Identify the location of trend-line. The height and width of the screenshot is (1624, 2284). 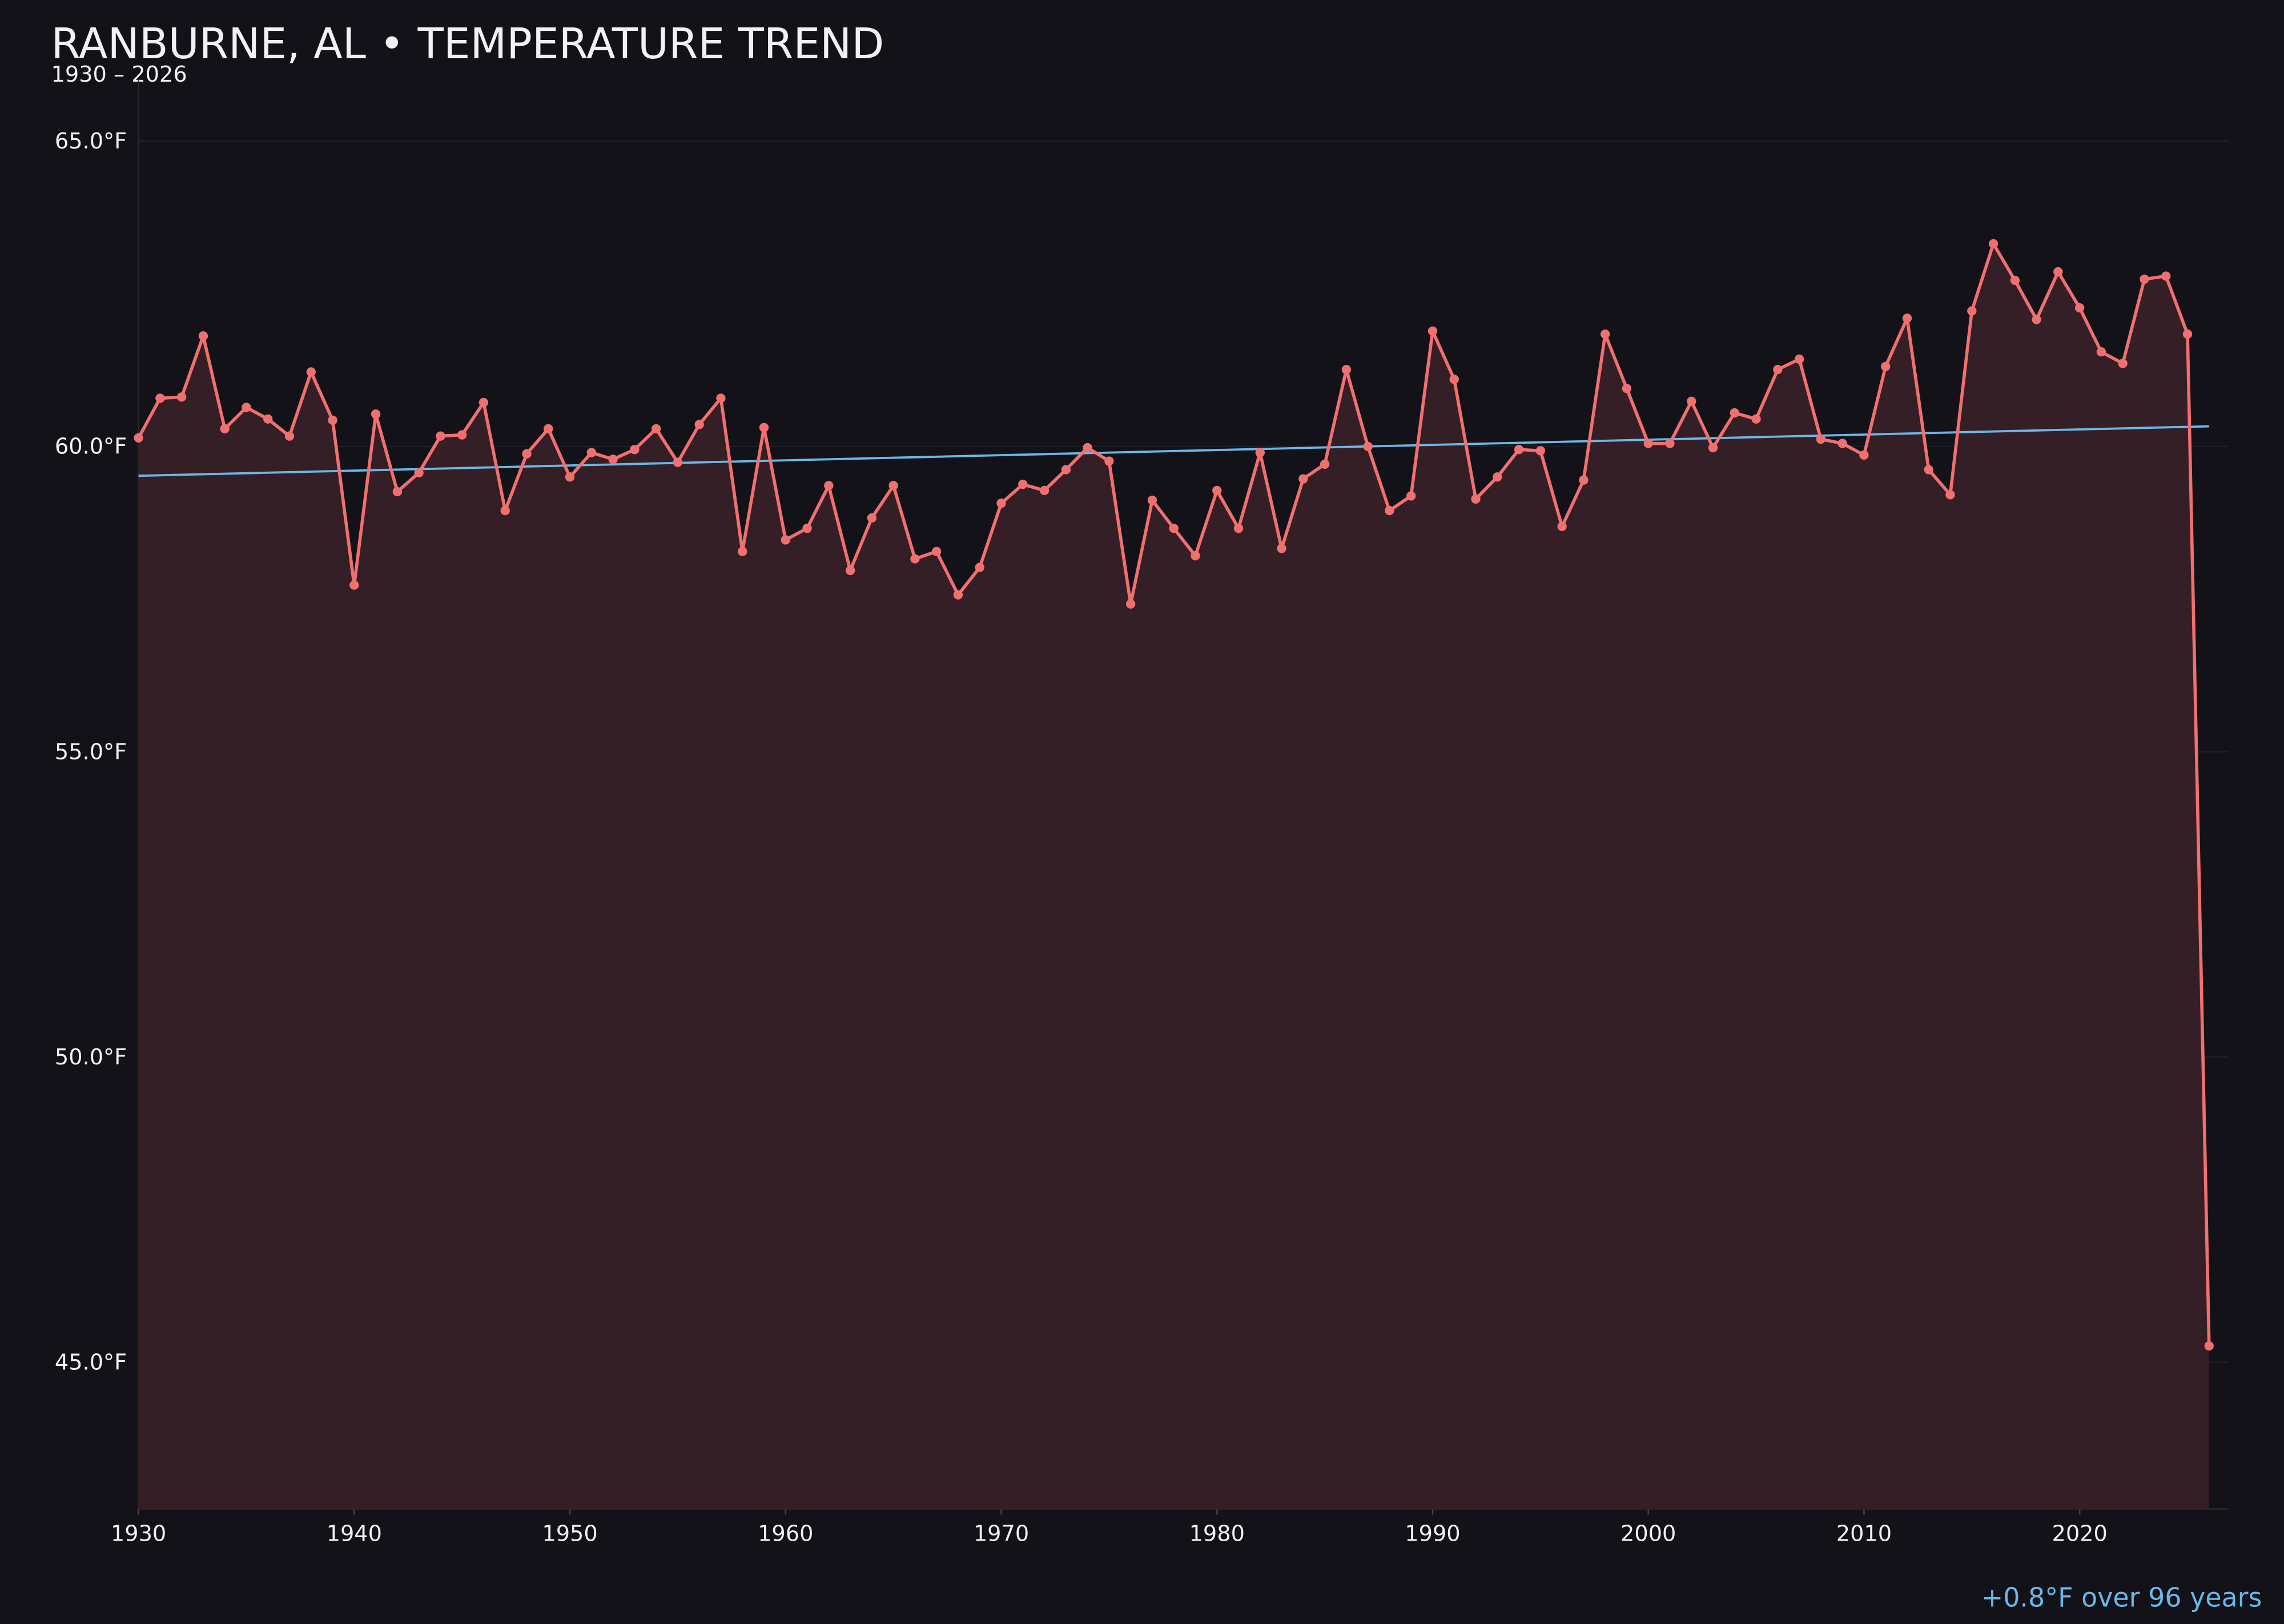
(1173, 451).